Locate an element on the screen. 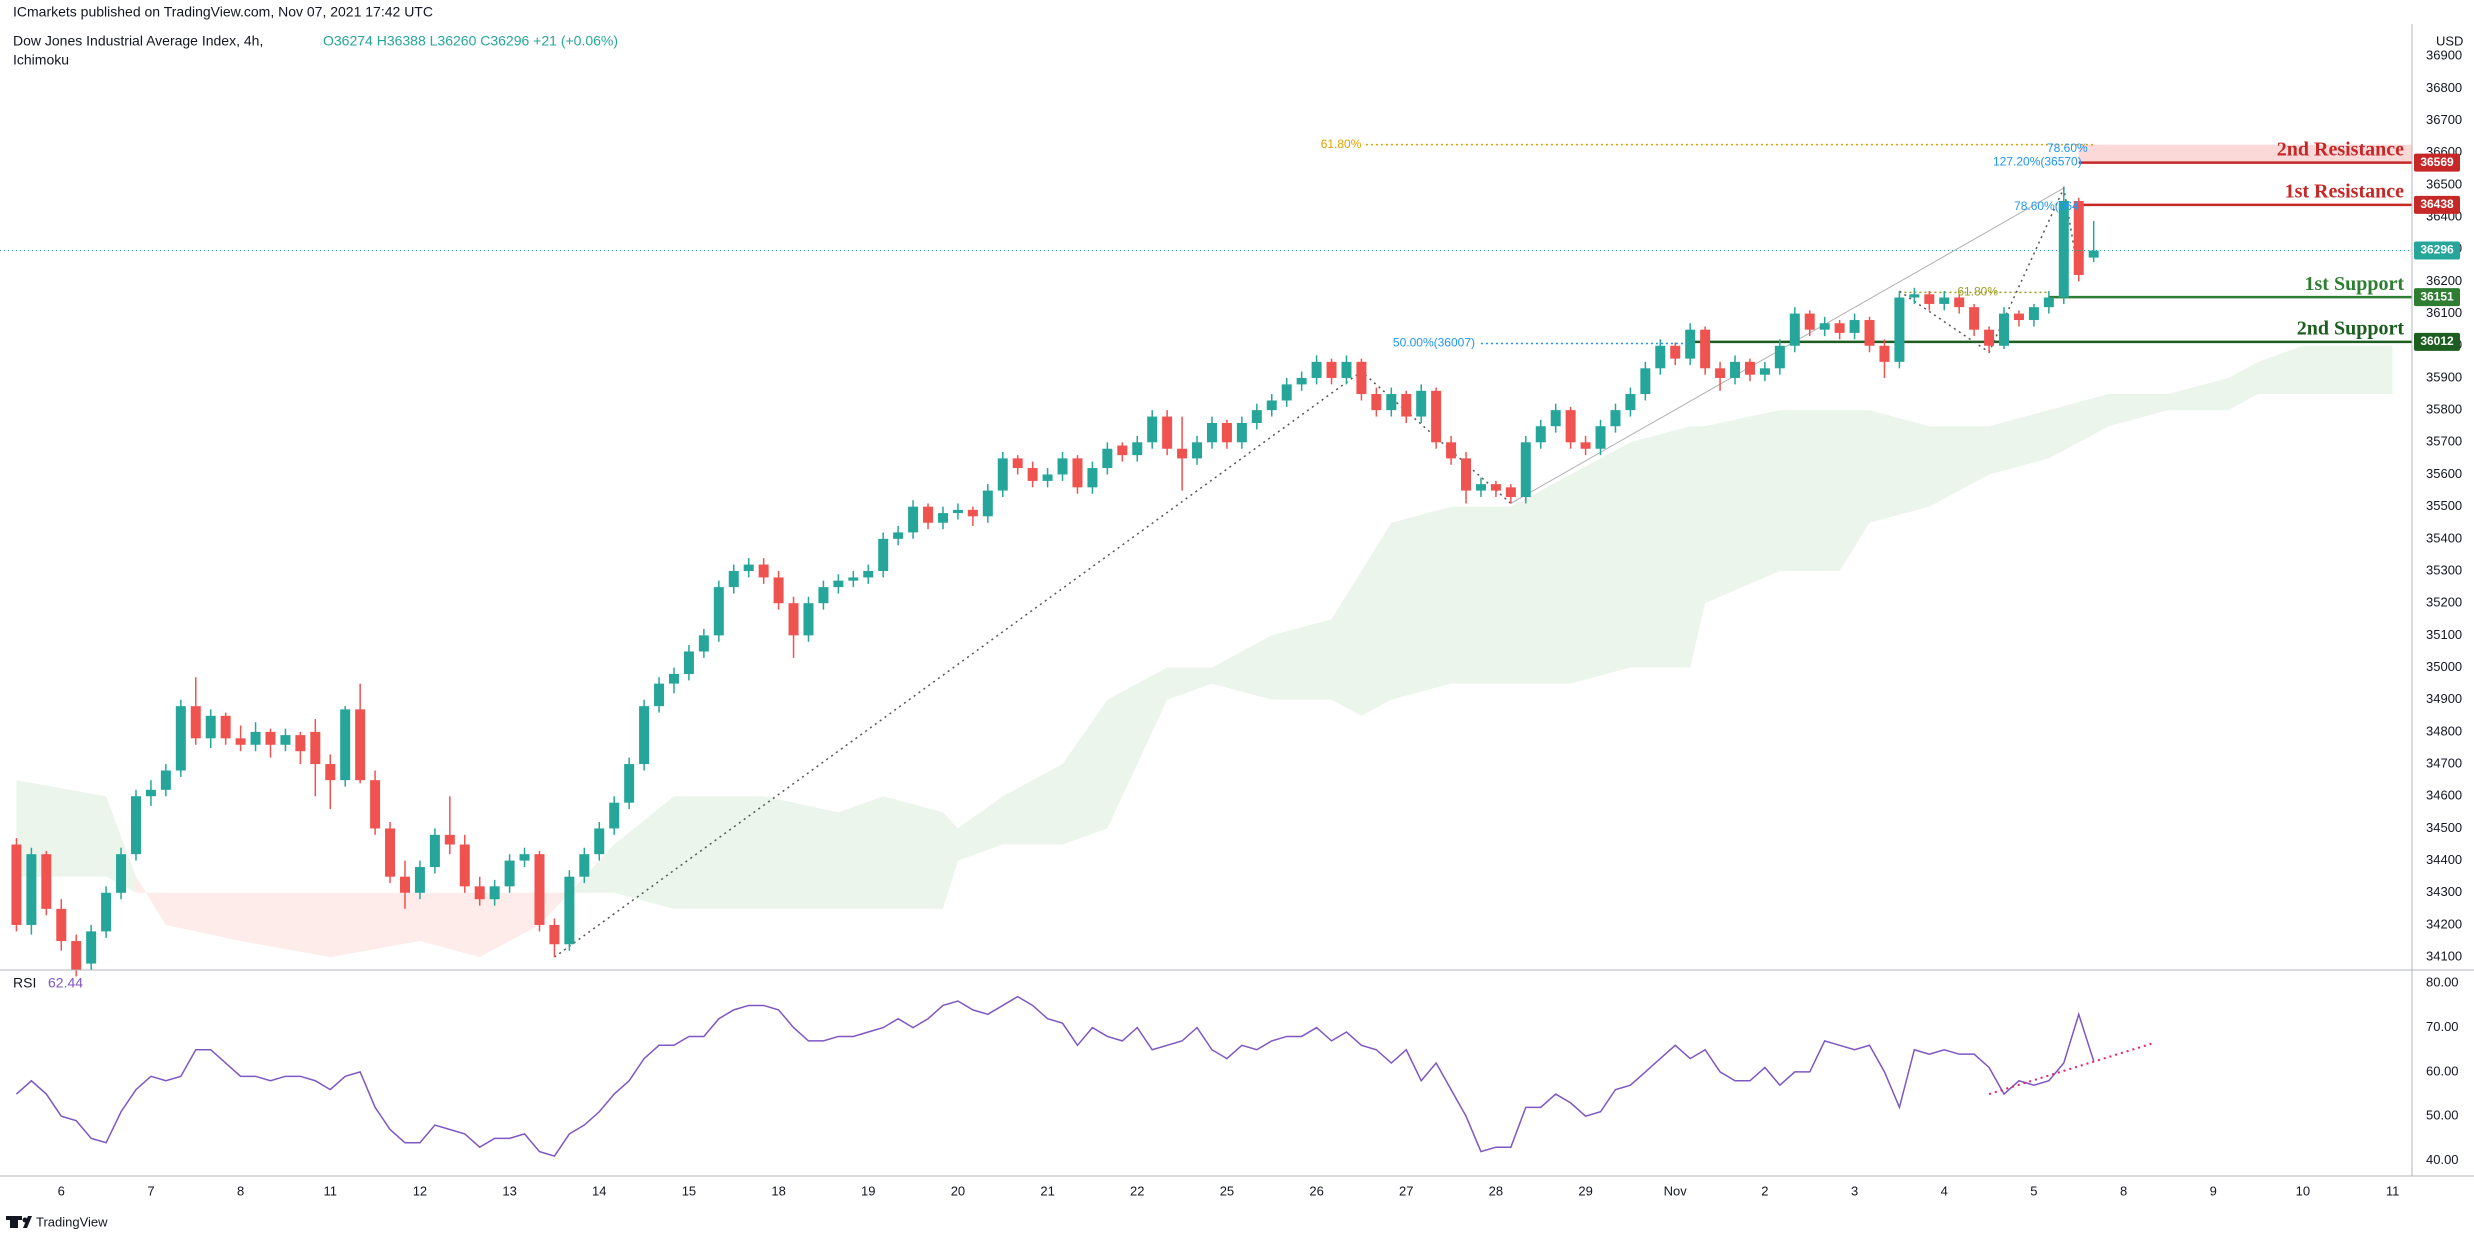  level-label: 1st Resistance is located at coordinates (2345, 191).